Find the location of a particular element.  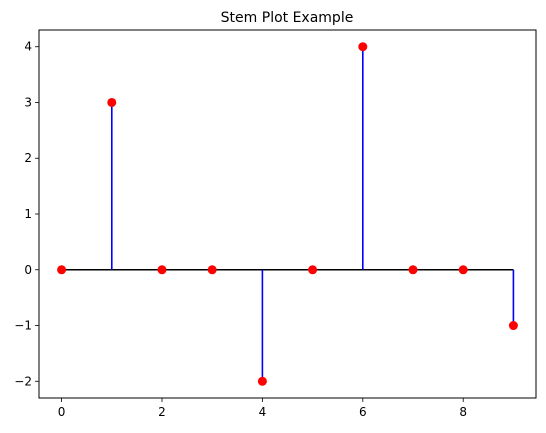

x-tick-label: 0 is located at coordinates (62, 412).